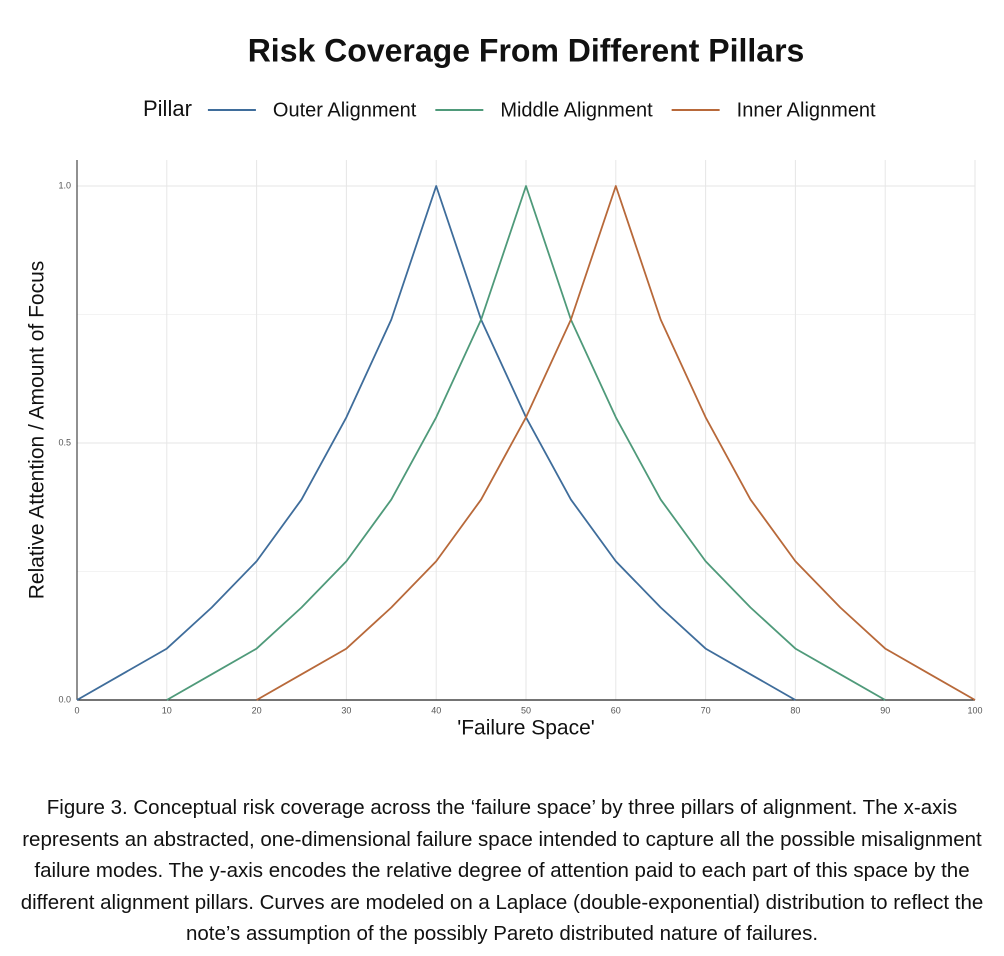  Describe the element at coordinates (346, 710) in the screenshot. I see `x-tick-label: 30` at that location.